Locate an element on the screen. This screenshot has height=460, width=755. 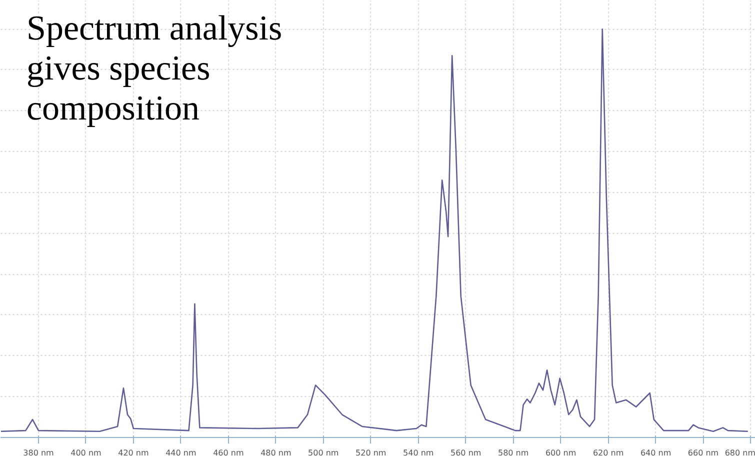
x-tick-label: 540 nm is located at coordinates (418, 453).